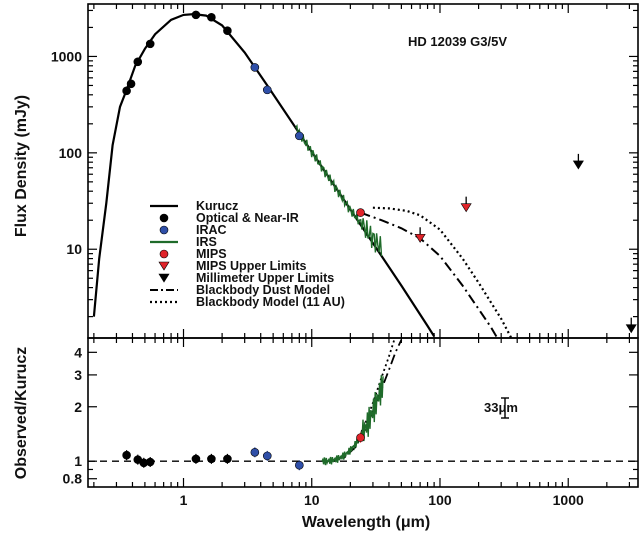 This screenshot has width=642, height=540. Describe the element at coordinates (366, 522) in the screenshot. I see `x-axis-label: Wavelength (μm)` at that location.